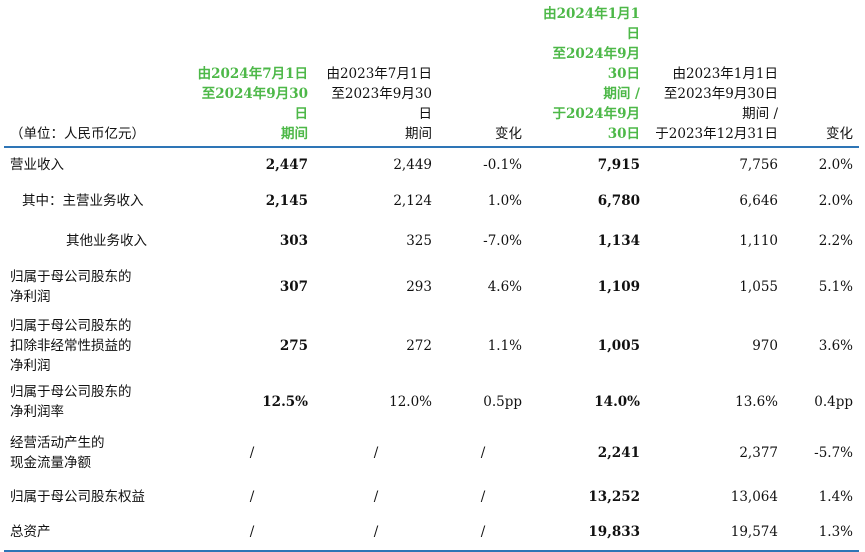 This screenshot has width=865, height=552. Describe the element at coordinates (431, 453) in the screenshot. I see `table-row: 经营活动产生的 现金流量净额 / / / 2,241 2,377 -5.7%` at that location.